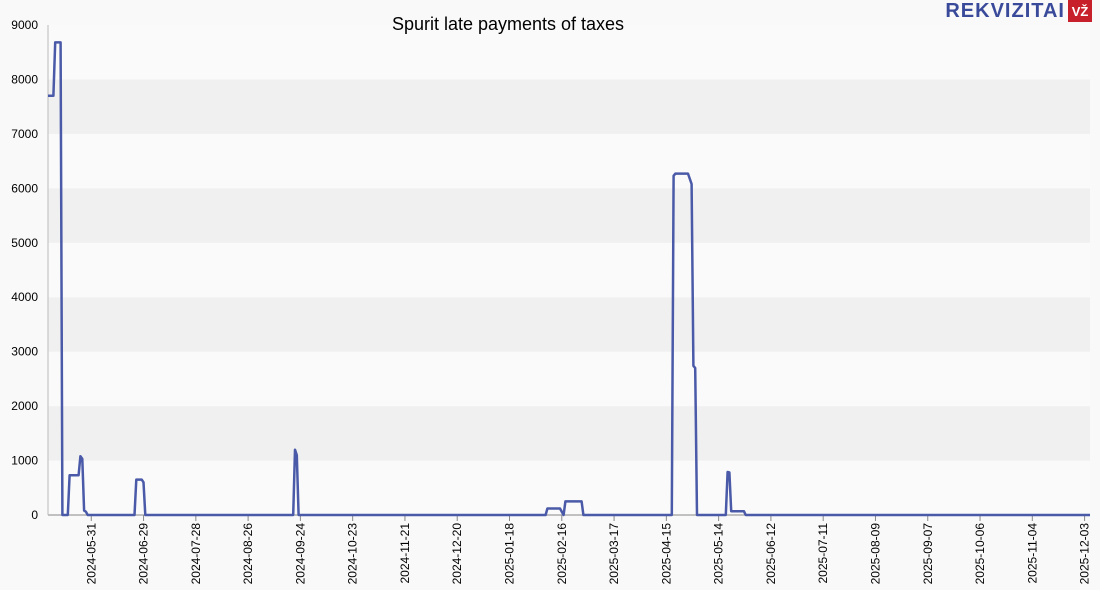 The height and width of the screenshot is (590, 1100). What do you see at coordinates (405, 553) in the screenshot?
I see `x-tick-label: 2024-11-21` at bounding box center [405, 553].